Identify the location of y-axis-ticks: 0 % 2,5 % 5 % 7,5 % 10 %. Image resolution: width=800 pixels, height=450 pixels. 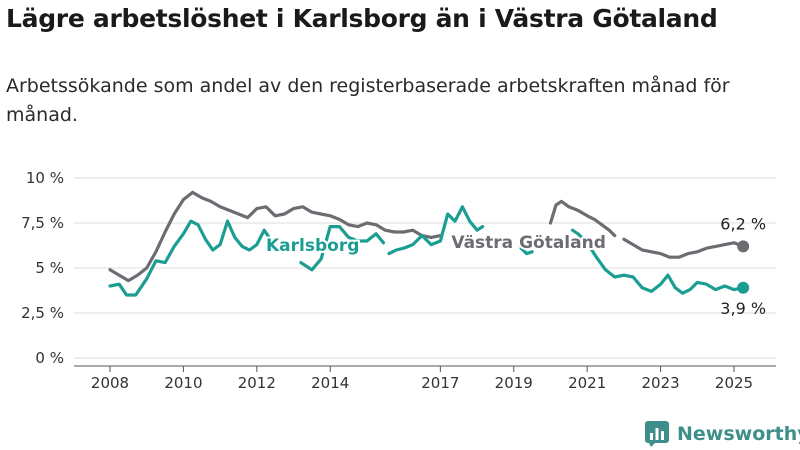
(42, 268).